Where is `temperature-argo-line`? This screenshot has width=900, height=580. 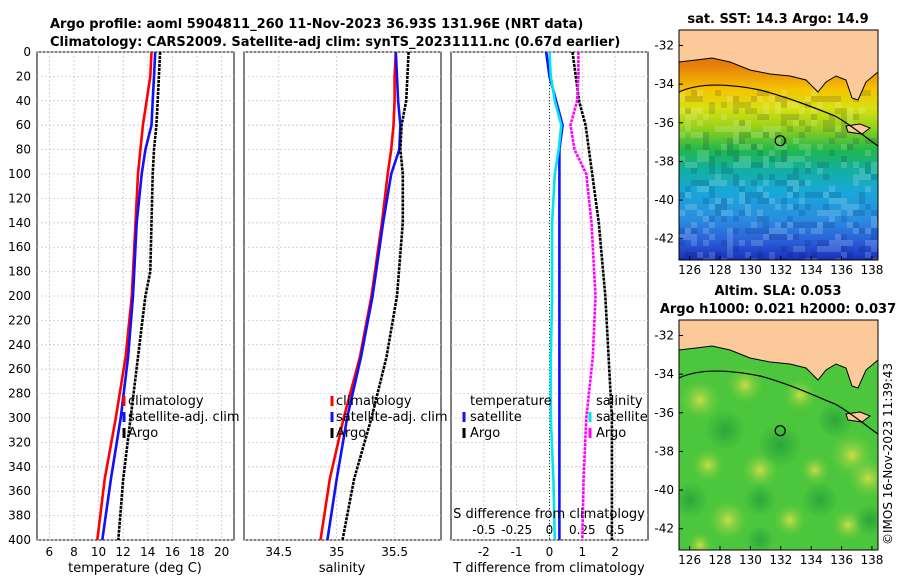
temperature-argo-line is located at coordinates (139, 296).